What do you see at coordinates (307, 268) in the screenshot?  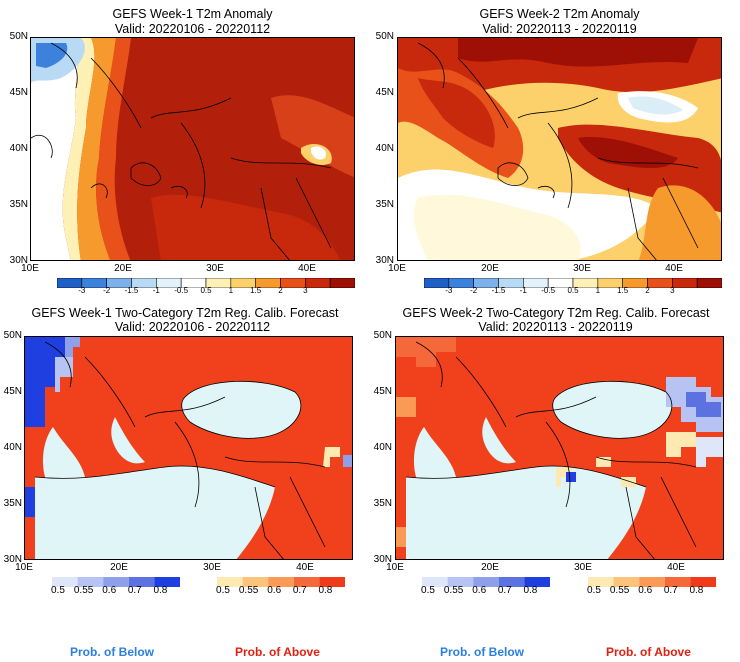 I see `panel1-lon-40: 40E` at bounding box center [307, 268].